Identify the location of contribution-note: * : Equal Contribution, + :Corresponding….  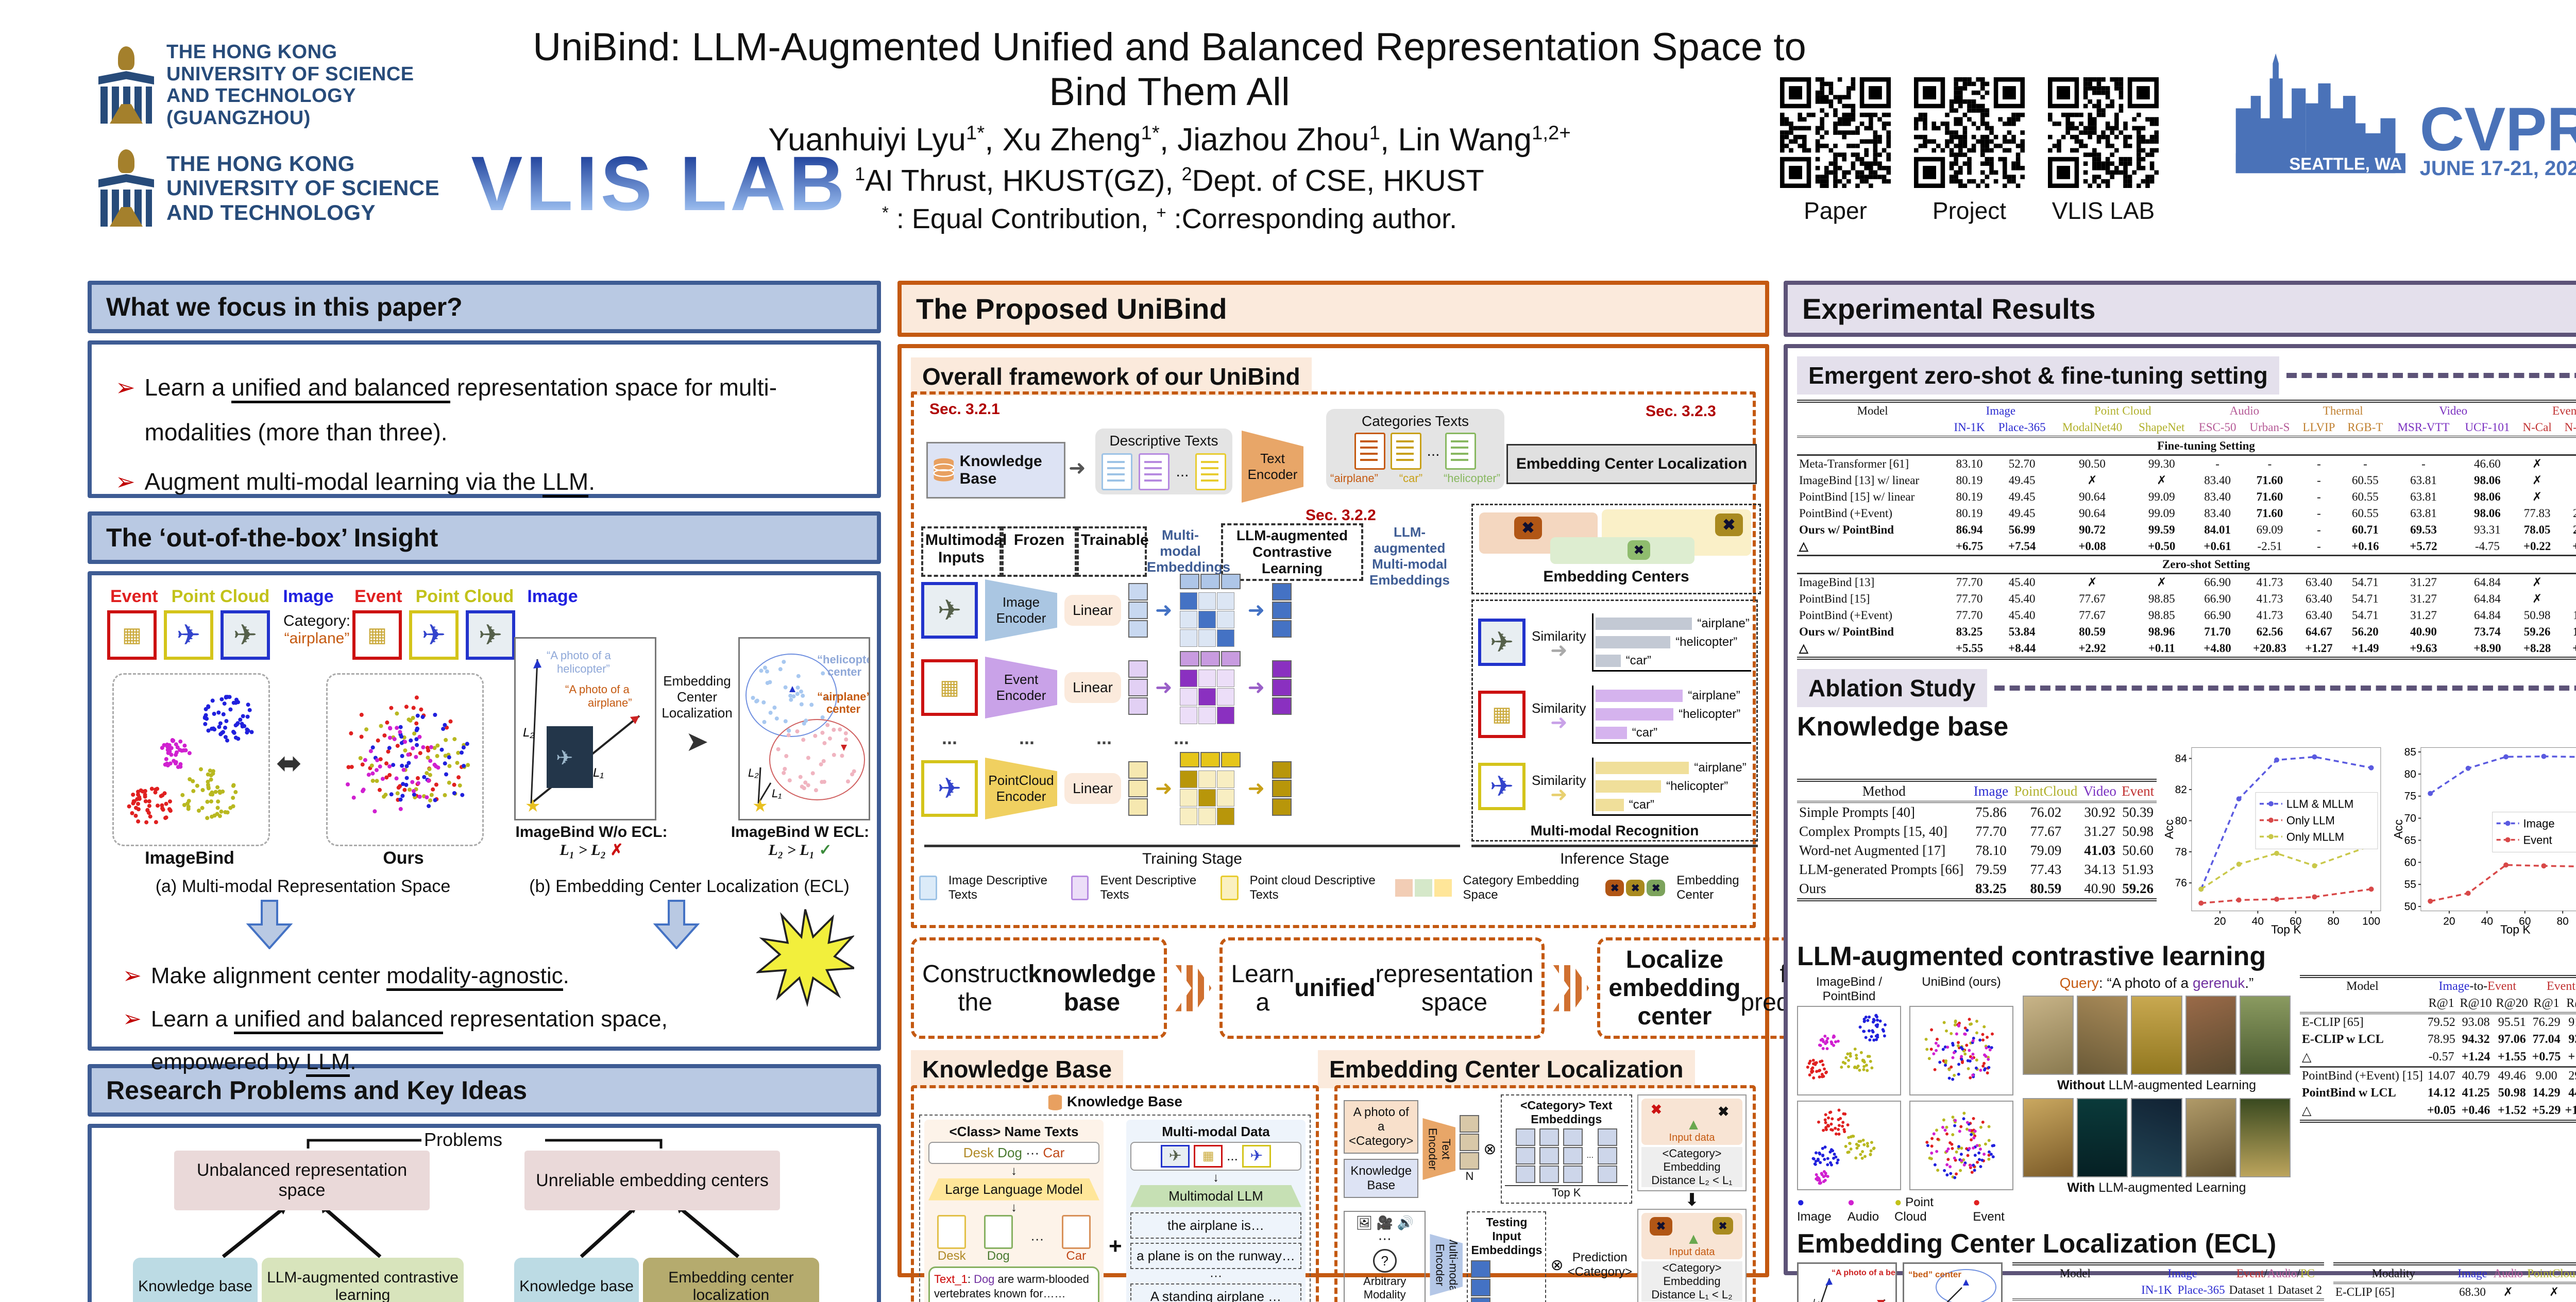
(1170, 219).